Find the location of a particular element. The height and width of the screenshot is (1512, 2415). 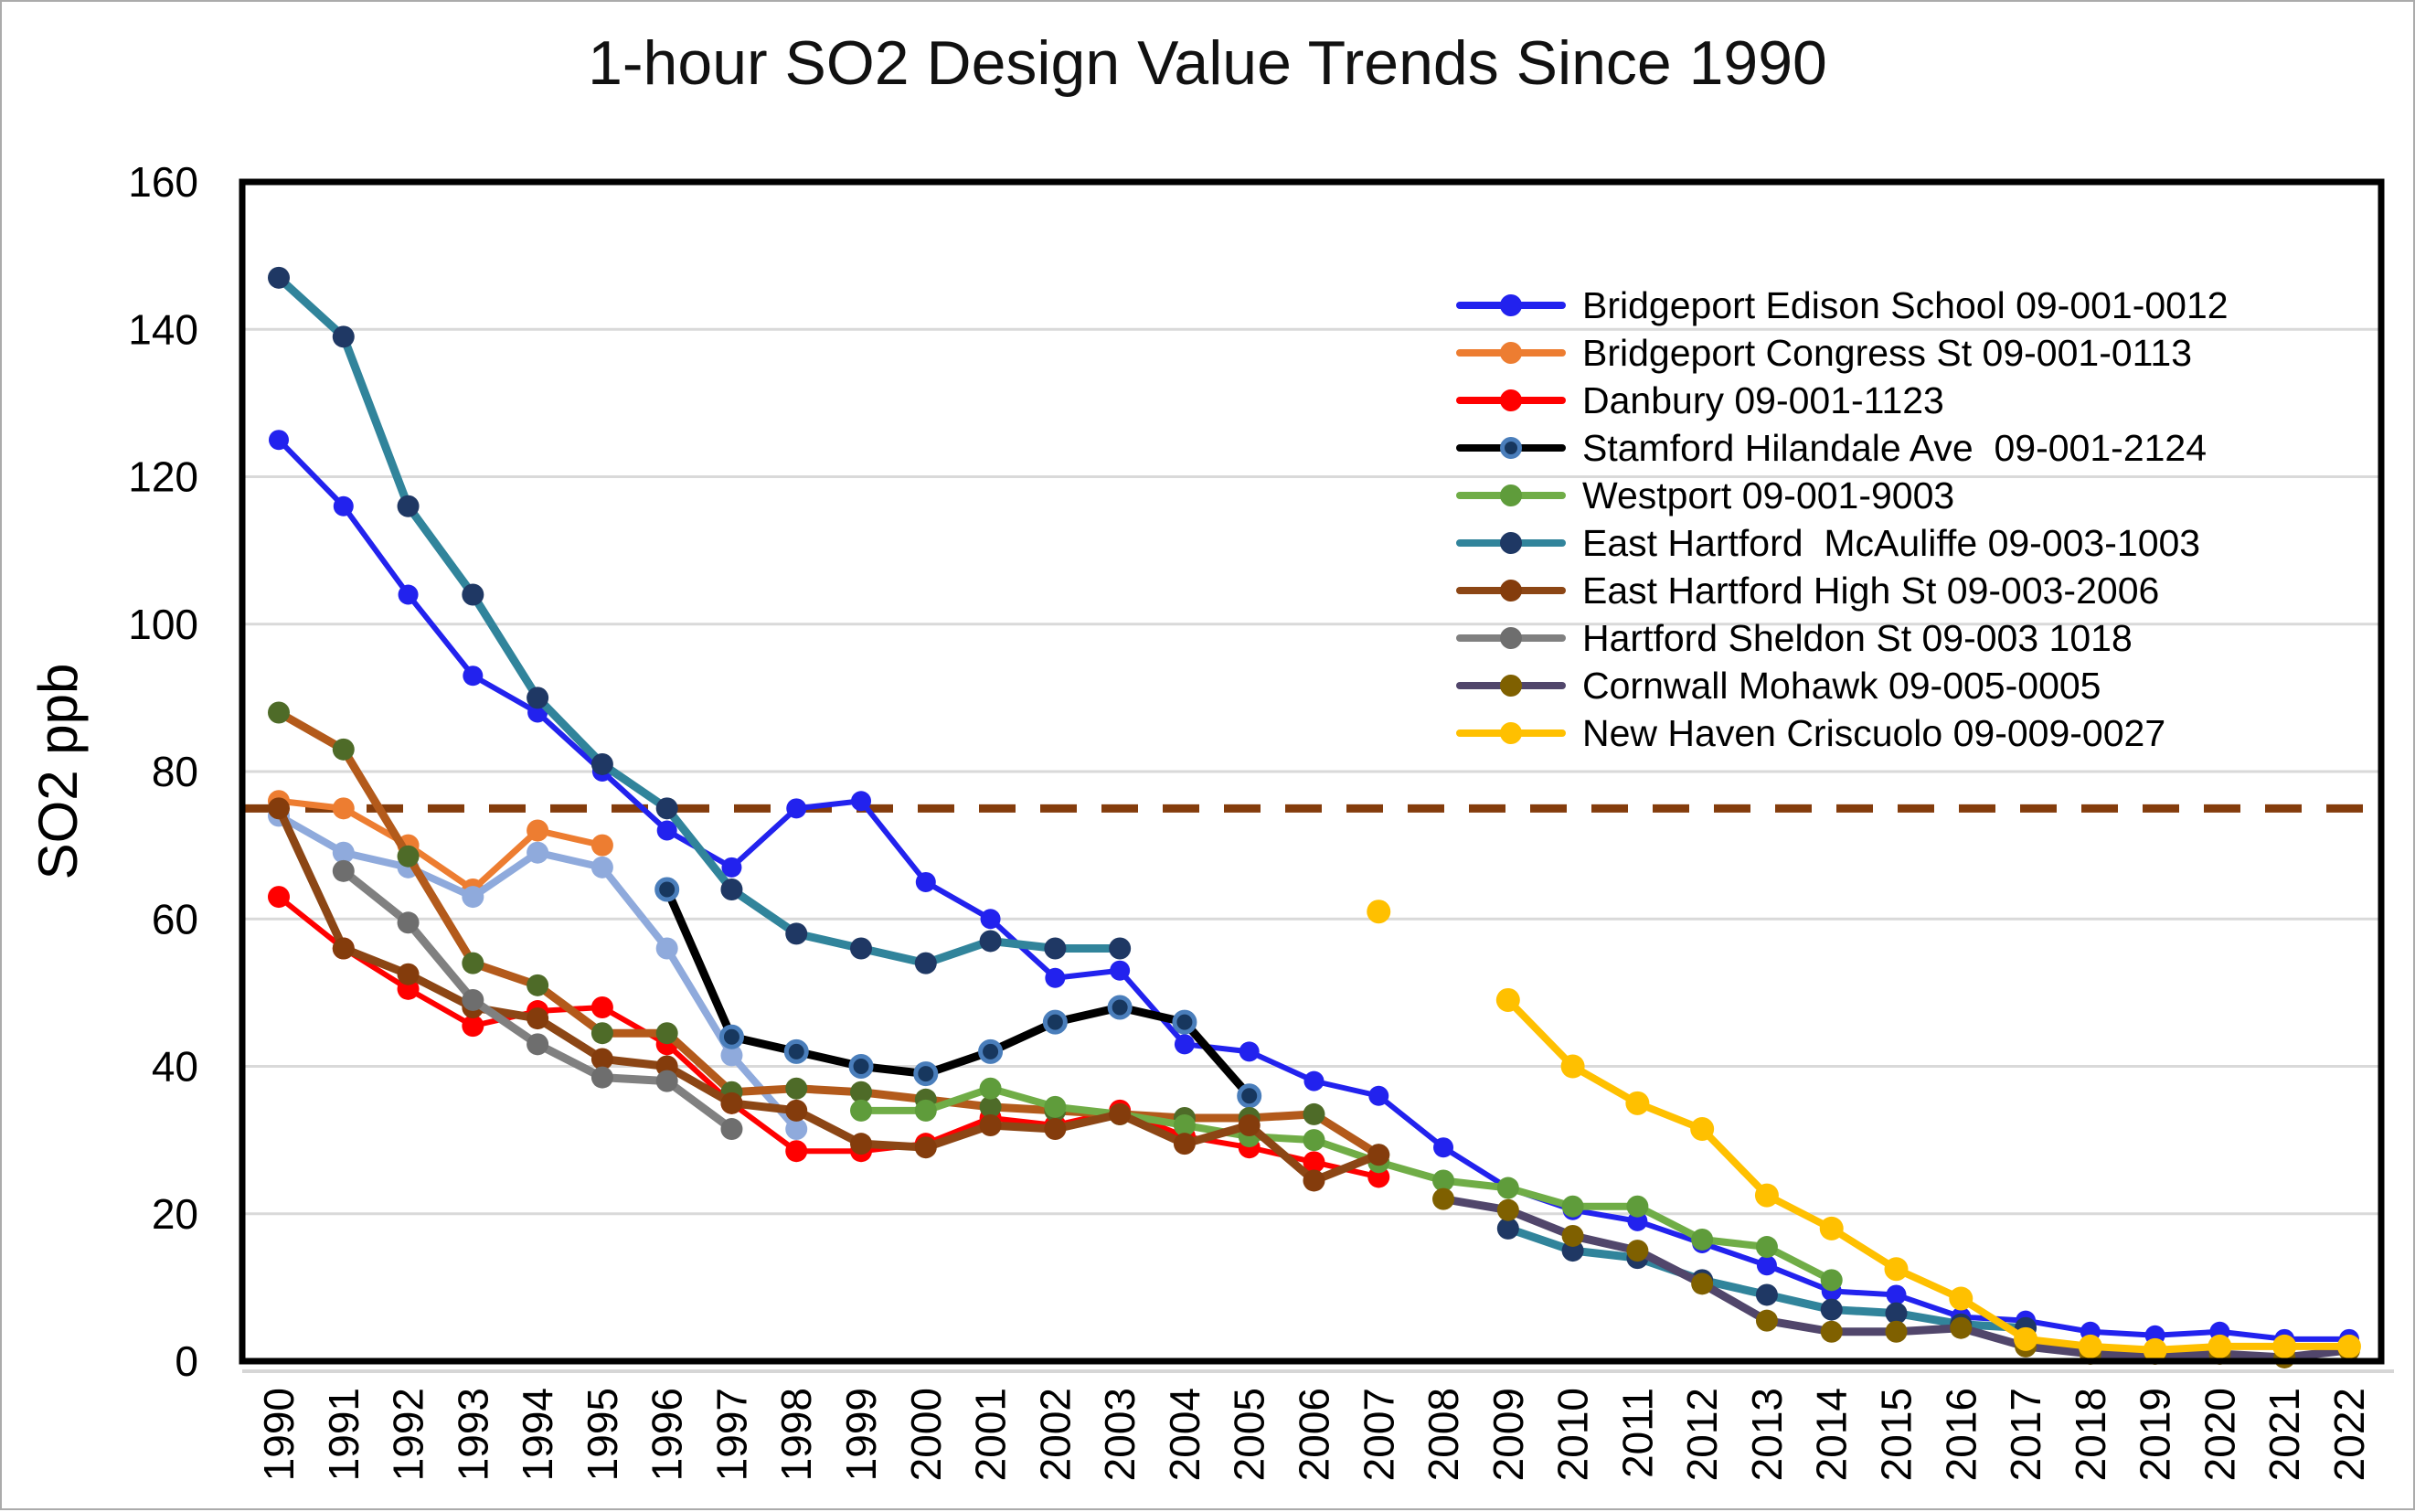

x-tick-label-2000: 2000 is located at coordinates (926, 1434).